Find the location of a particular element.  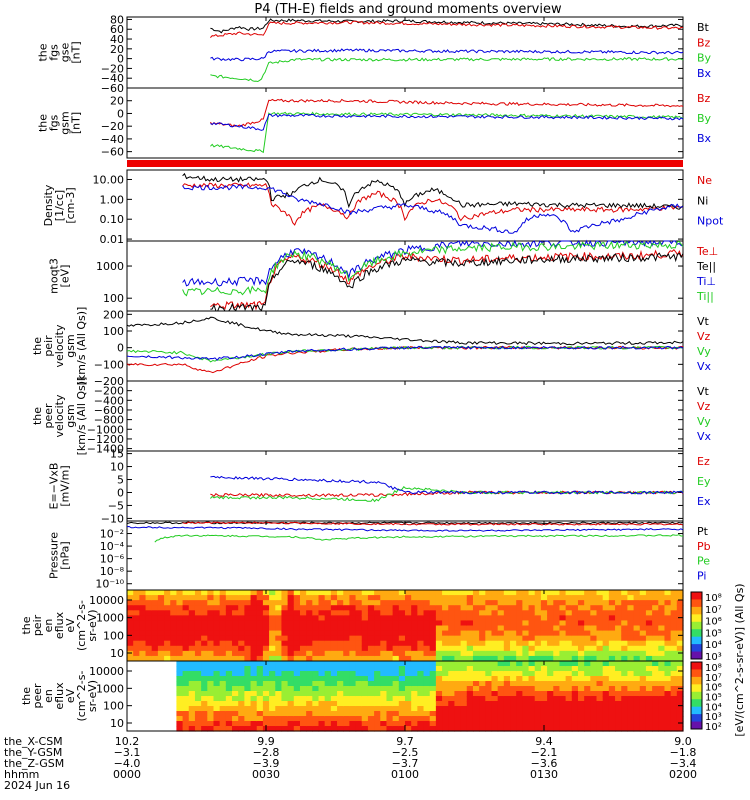

colorbar-segment is located at coordinates (696, 666).